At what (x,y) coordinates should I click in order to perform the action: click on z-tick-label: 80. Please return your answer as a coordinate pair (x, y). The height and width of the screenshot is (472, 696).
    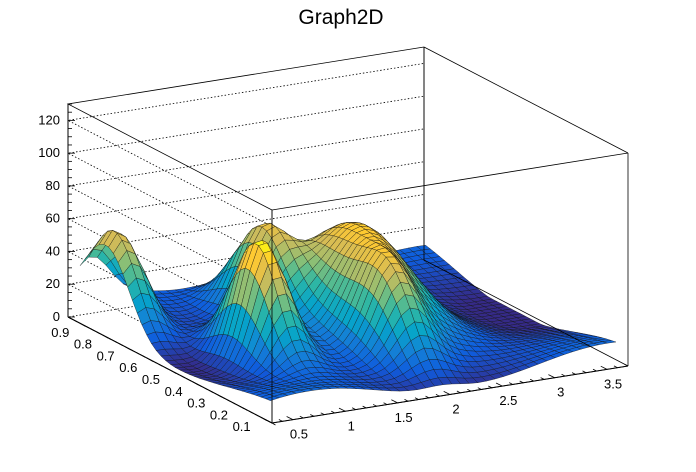
    Looking at the image, I should click on (53, 185).